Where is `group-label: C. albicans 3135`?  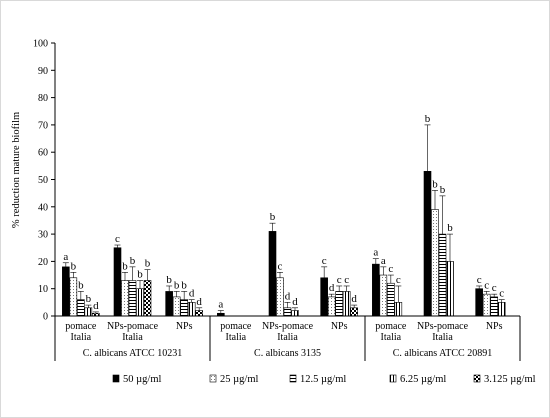
group-label: C. albicans 3135 is located at coordinates (287, 353).